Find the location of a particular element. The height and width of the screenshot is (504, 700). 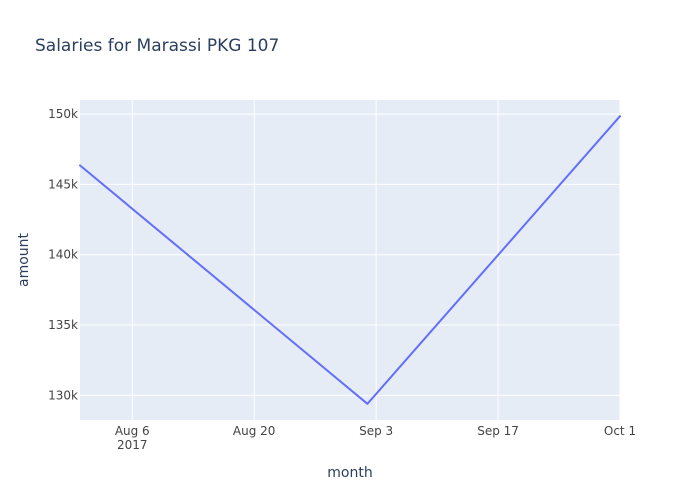

y-tick-label: 140k is located at coordinates (63, 255).